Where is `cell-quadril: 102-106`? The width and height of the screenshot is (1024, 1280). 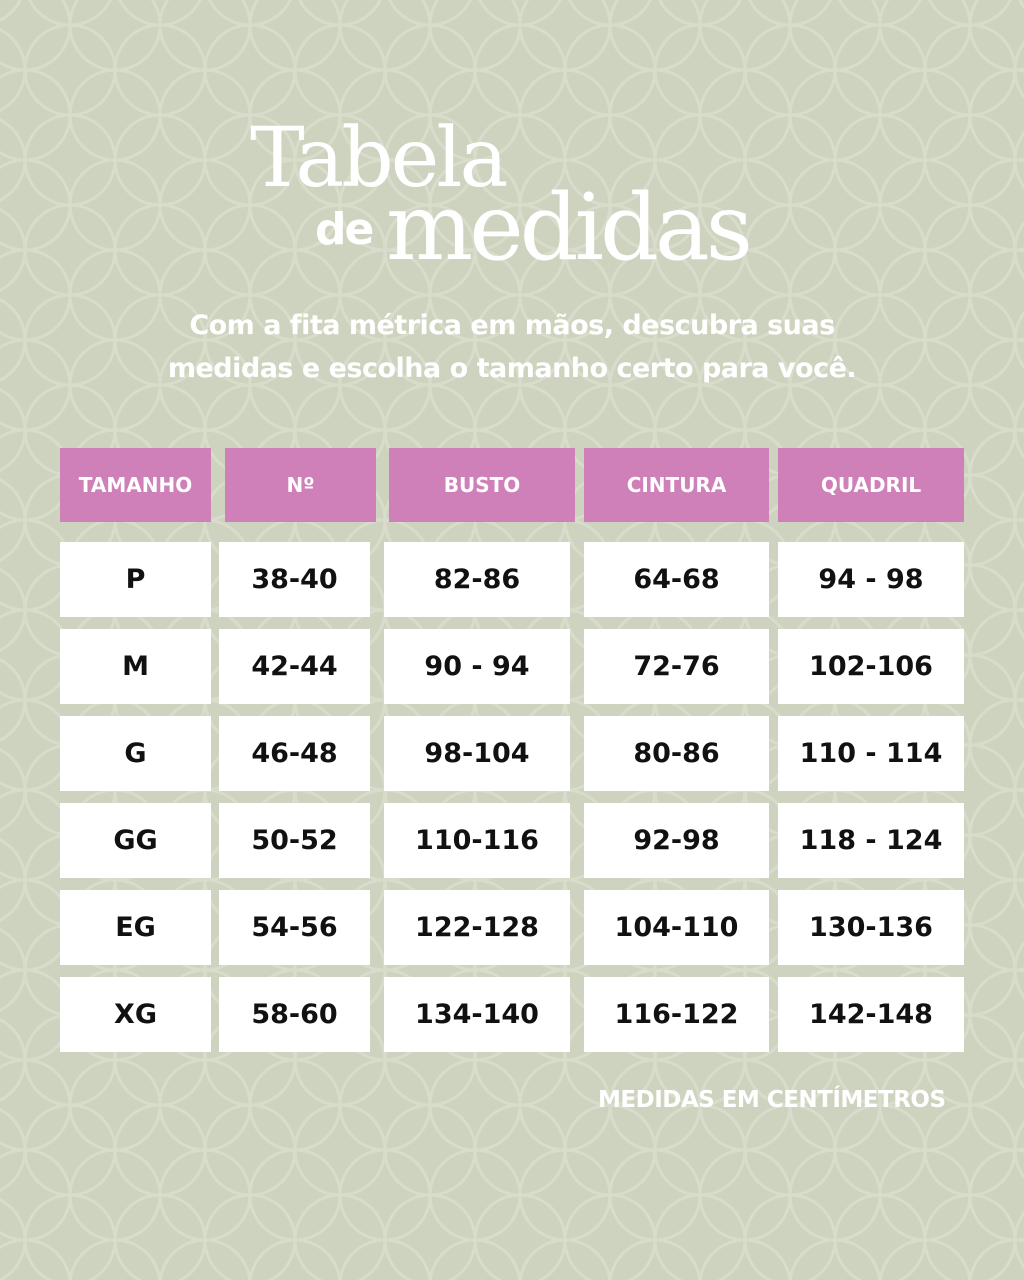
cell-quadril: 102-106 is located at coordinates (871, 666).